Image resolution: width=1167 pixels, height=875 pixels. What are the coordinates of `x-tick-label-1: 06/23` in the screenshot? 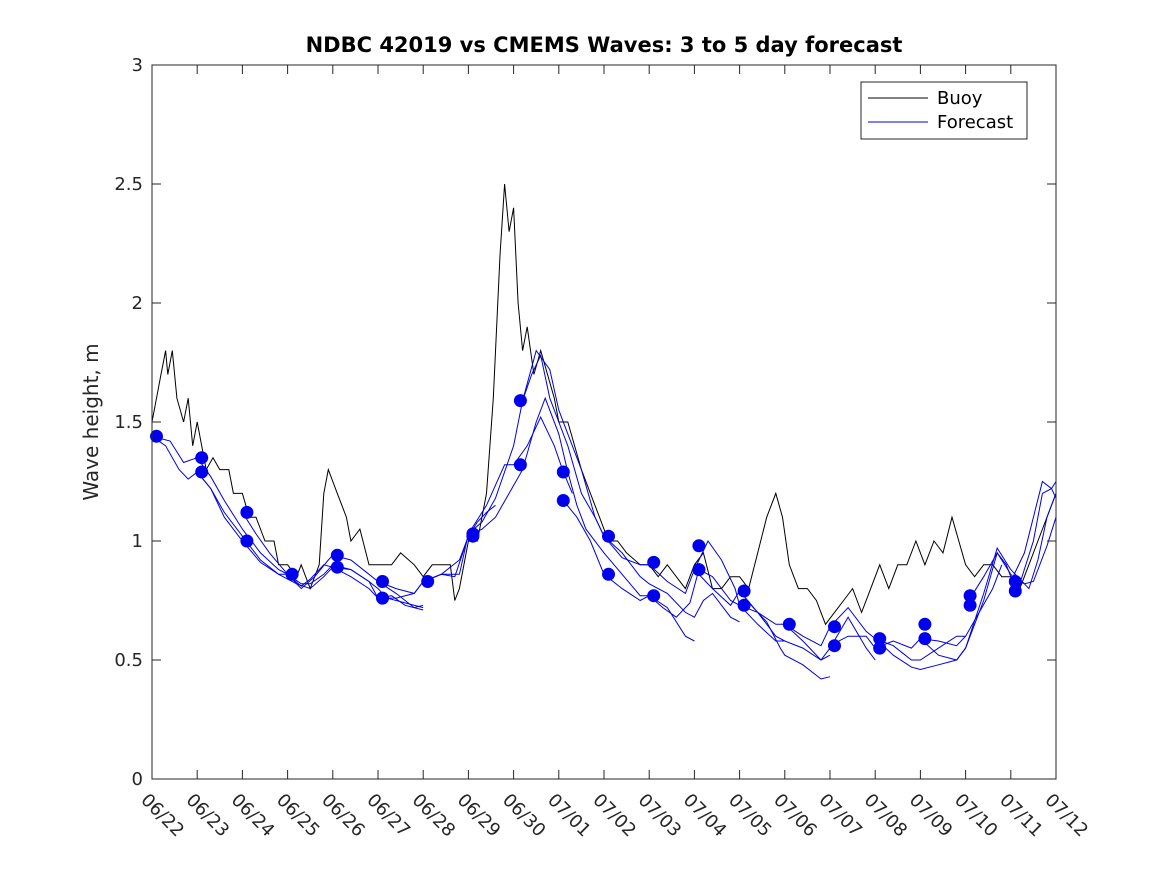 It's located at (208, 816).